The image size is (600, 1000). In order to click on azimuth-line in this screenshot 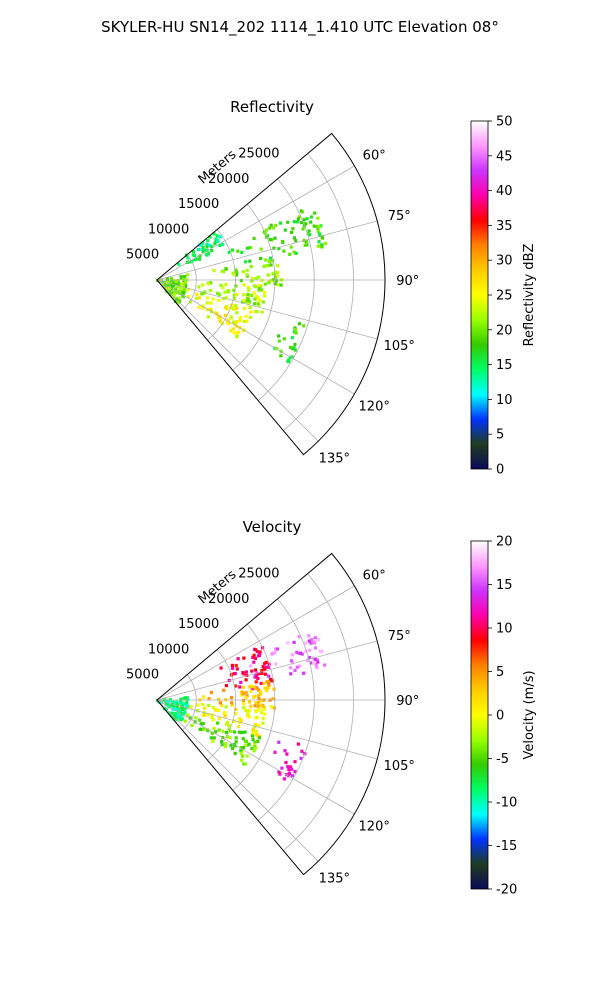, I will do `click(237, 780)`.